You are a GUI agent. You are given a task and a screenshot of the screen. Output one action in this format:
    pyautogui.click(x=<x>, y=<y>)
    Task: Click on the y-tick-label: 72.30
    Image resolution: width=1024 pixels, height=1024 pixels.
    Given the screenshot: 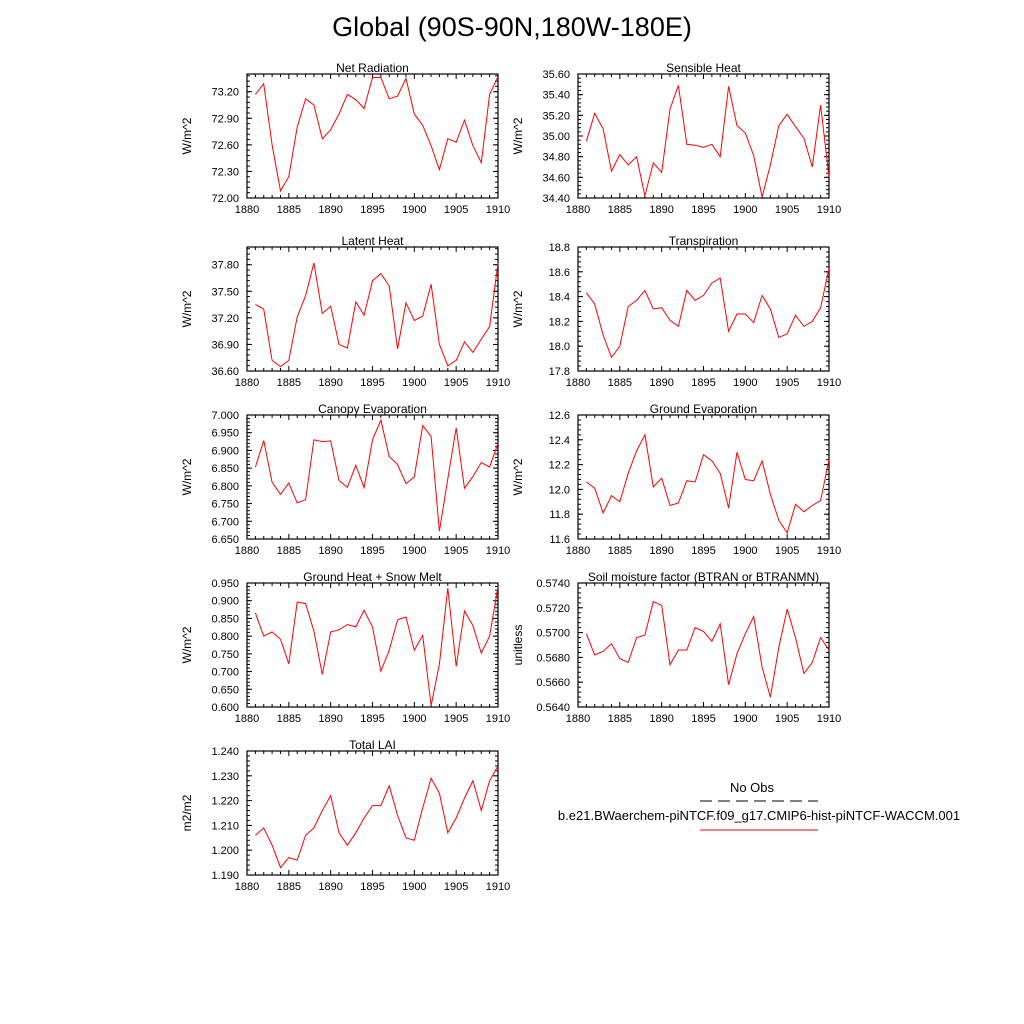 What is the action you would take?
    pyautogui.click(x=225, y=172)
    